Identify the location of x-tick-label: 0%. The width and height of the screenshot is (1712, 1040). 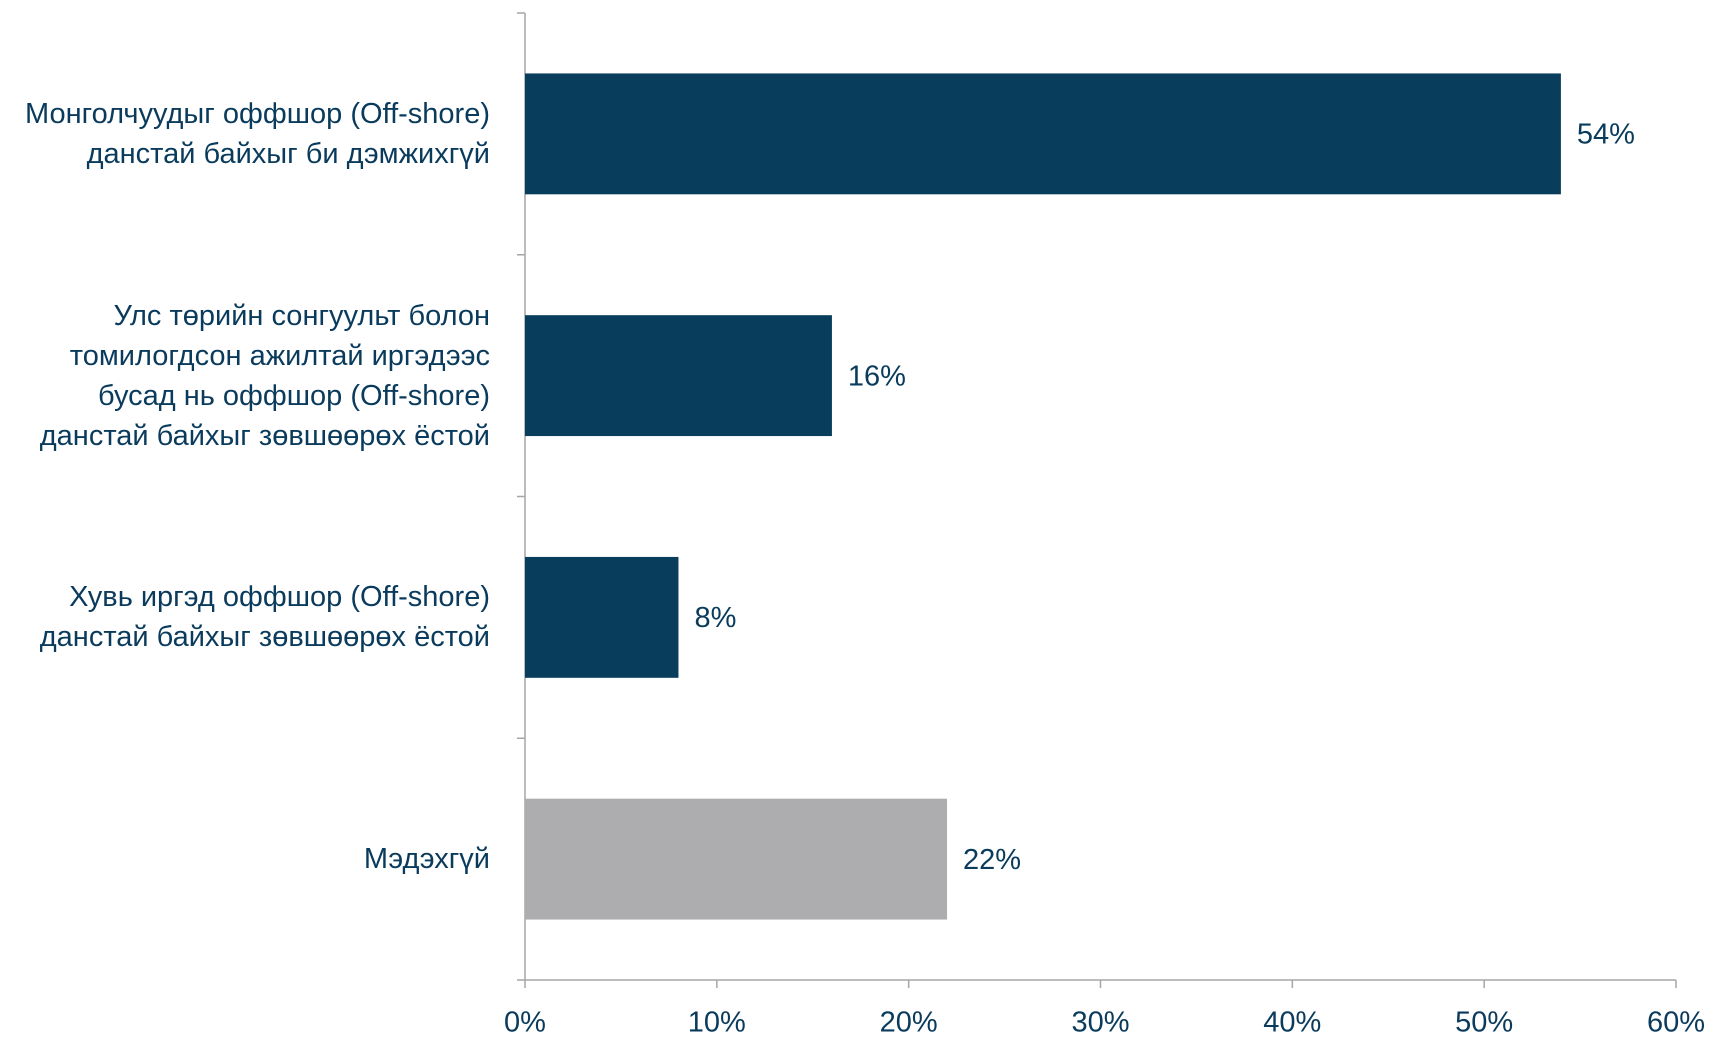
(525, 1023).